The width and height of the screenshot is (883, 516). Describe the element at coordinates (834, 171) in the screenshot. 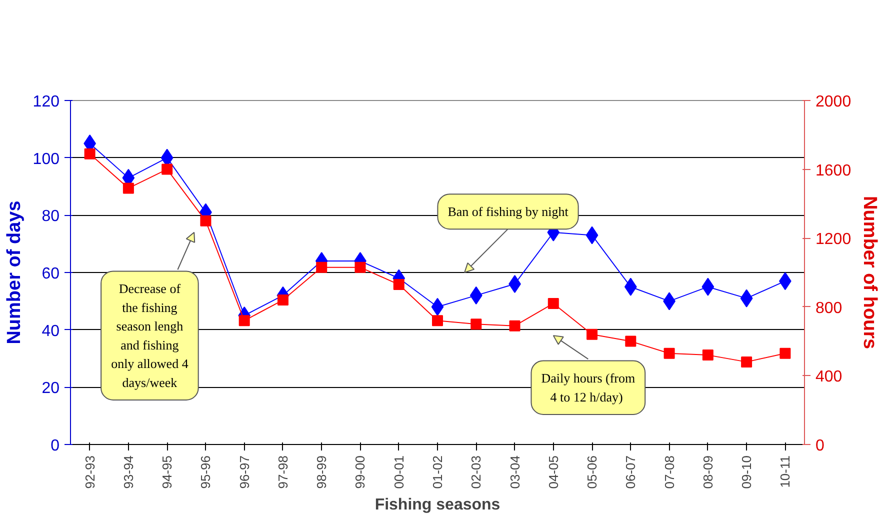

I see `y2-tick-label: 1600` at that location.